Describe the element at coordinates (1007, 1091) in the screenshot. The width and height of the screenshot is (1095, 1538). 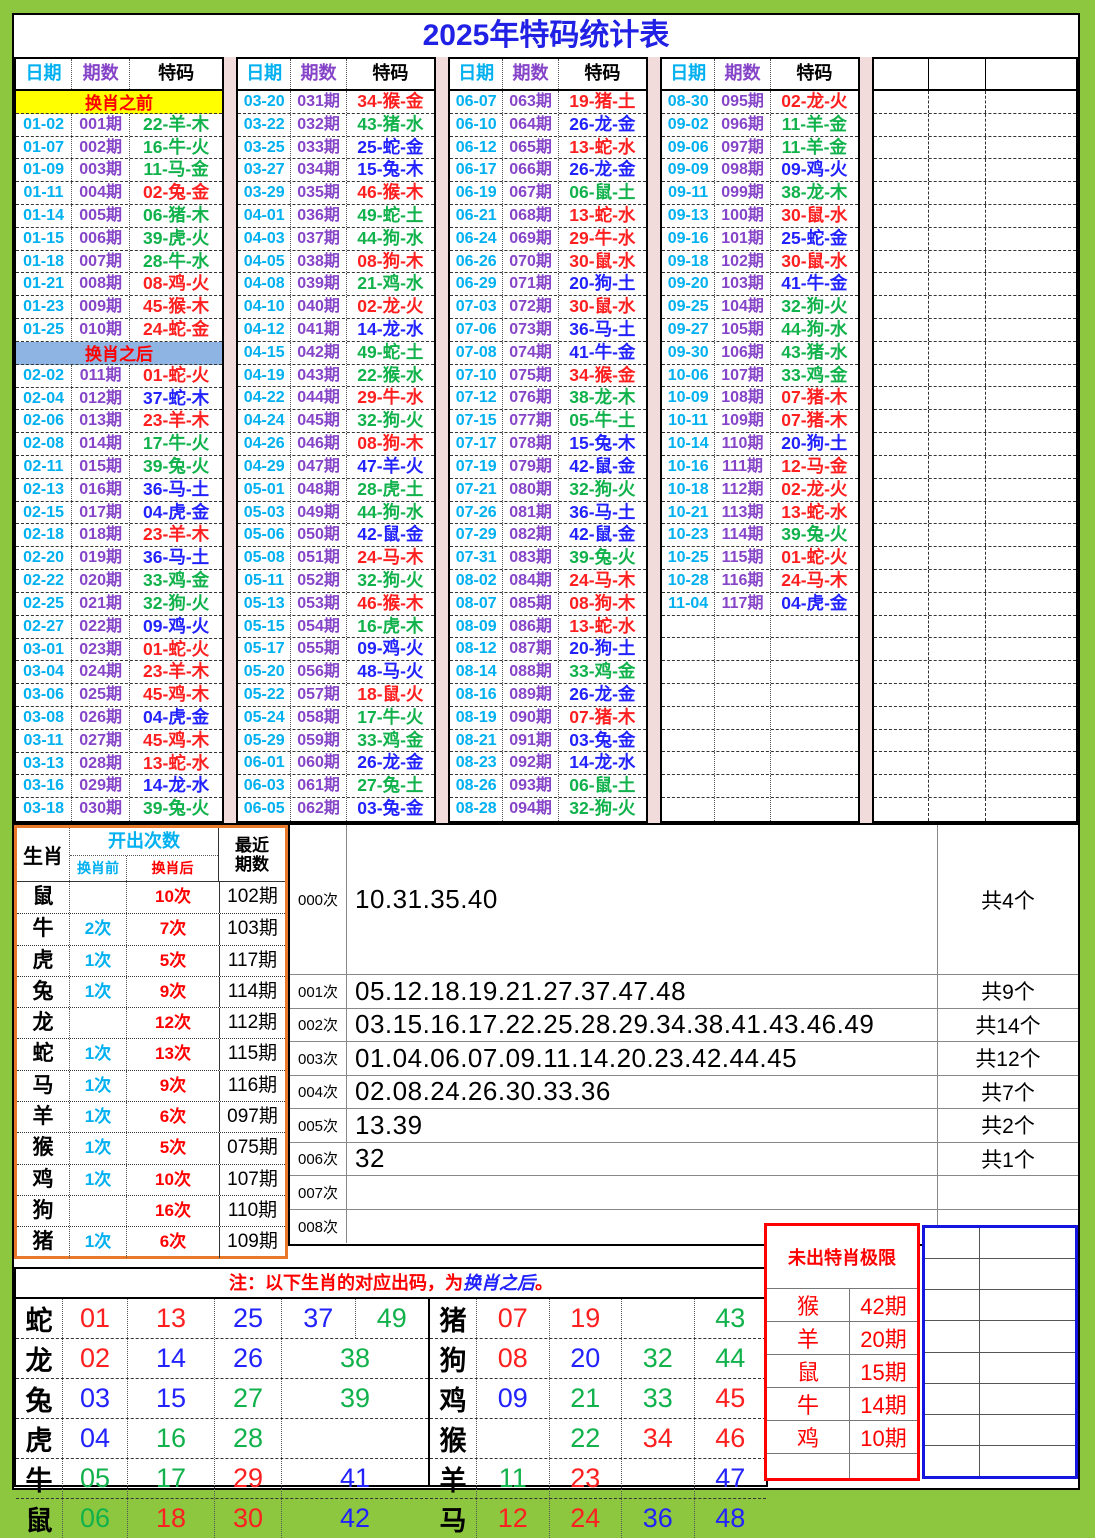
I see `frequency-count: 共7个` at that location.